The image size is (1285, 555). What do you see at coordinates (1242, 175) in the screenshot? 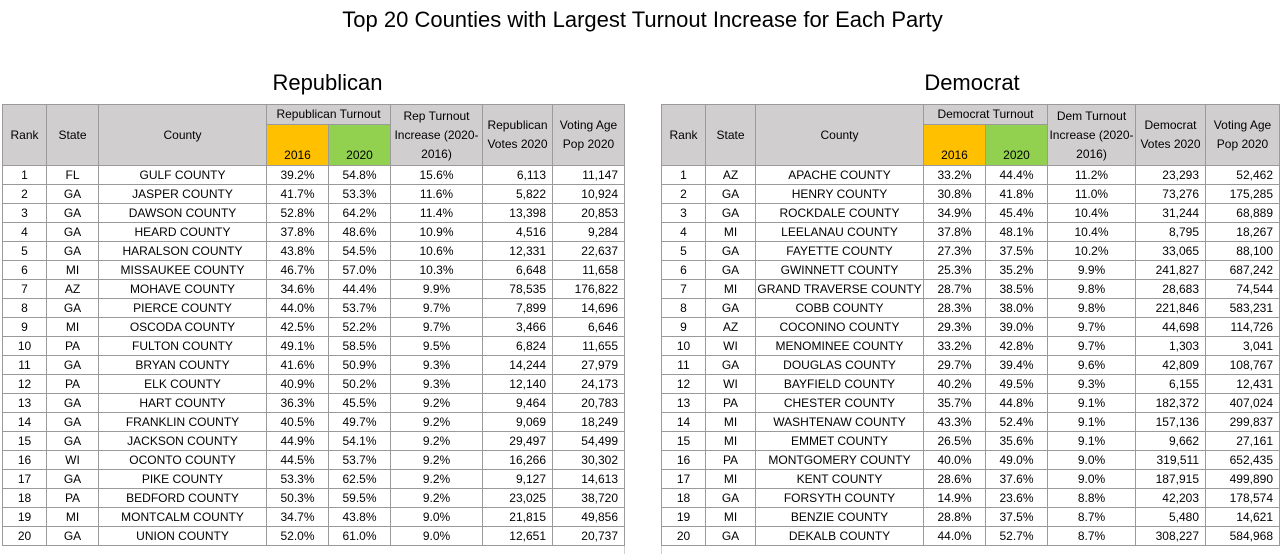
I see `voting-age-pop-cell: 52,462` at bounding box center [1242, 175].